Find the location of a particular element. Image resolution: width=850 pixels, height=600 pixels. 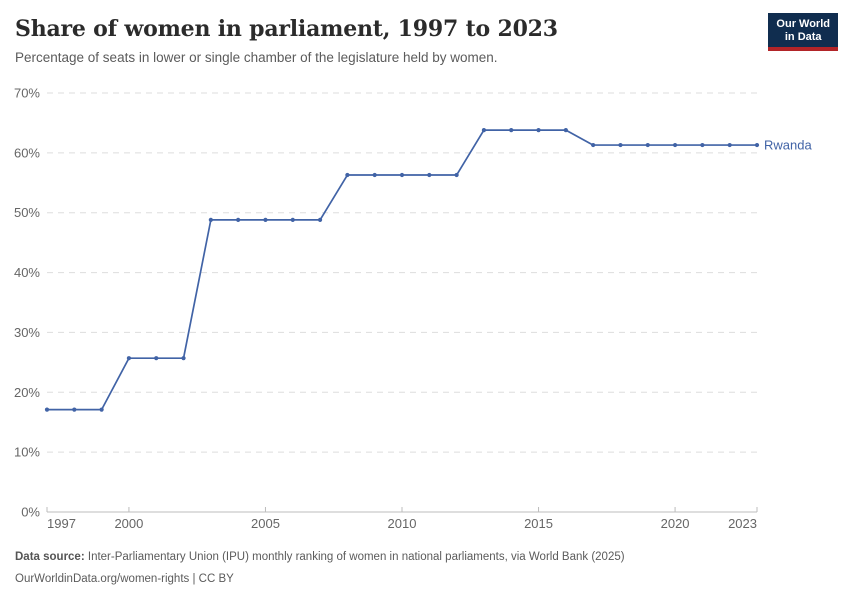

x-axis-tick-label: 2023 is located at coordinates (742, 523).